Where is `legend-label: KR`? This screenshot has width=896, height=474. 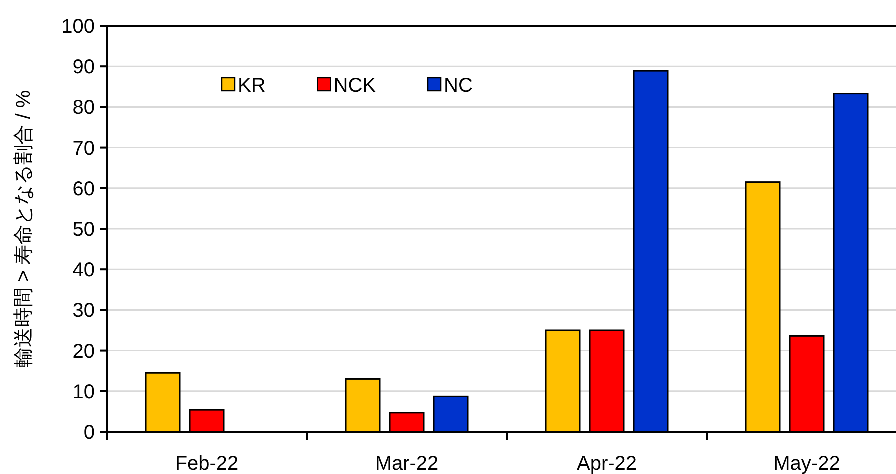 legend-label: KR is located at coordinates (252, 86).